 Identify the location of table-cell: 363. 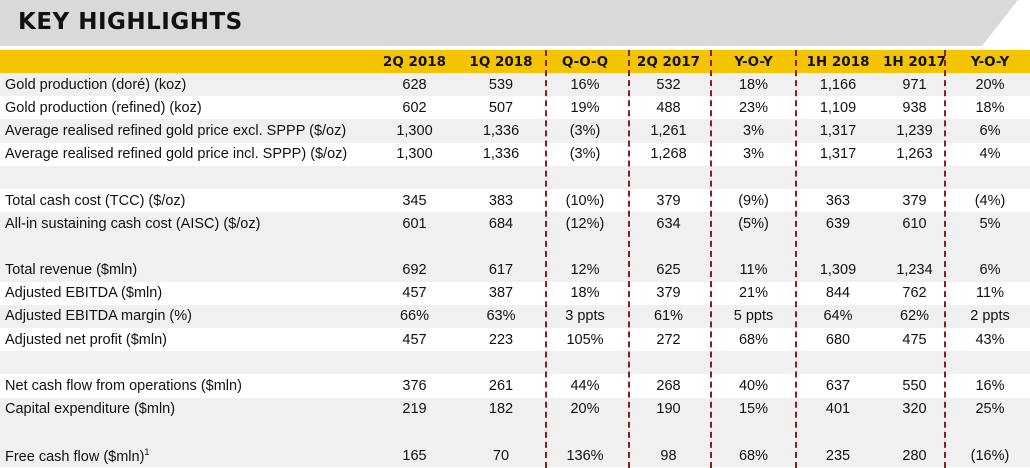
(838, 200).